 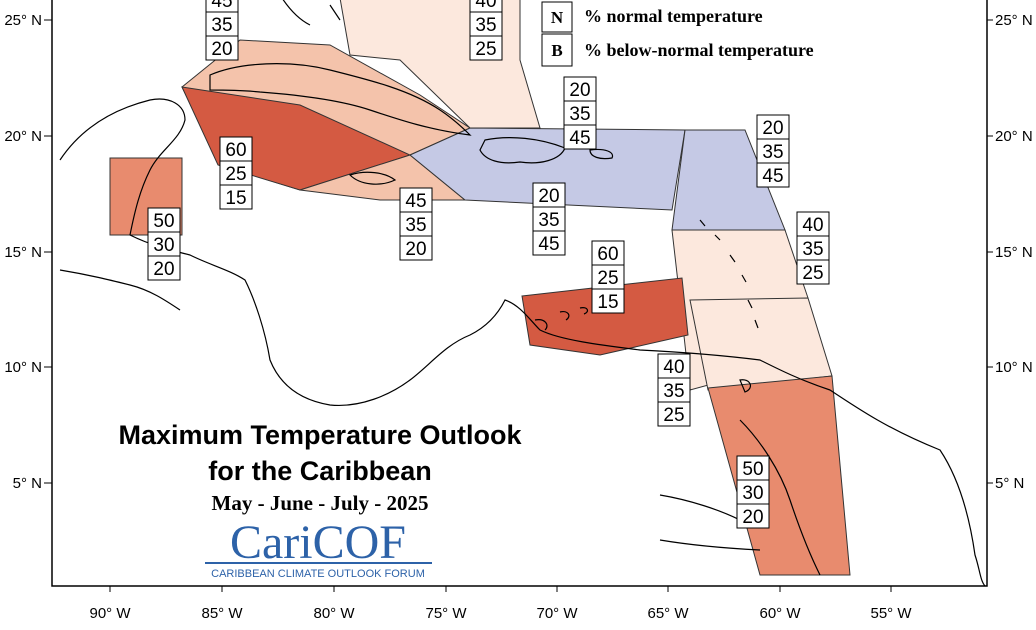 I want to click on prob-box-trinidad: 40 35 25, so click(x=674, y=390).